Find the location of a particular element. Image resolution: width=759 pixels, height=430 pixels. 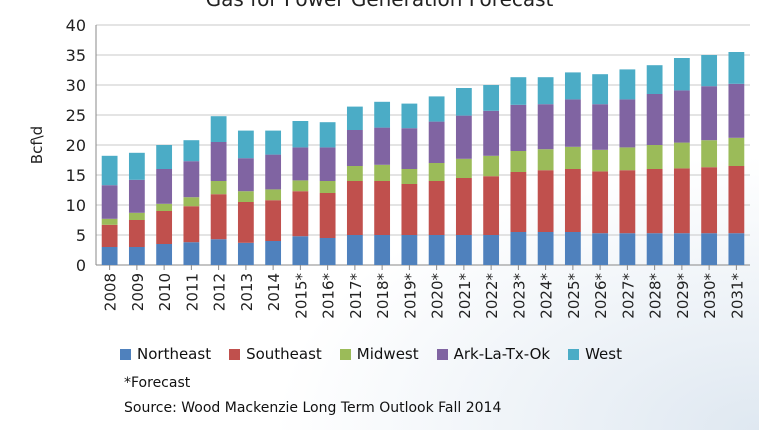

x-tick-label: 2025* is located at coordinates (574, 296).